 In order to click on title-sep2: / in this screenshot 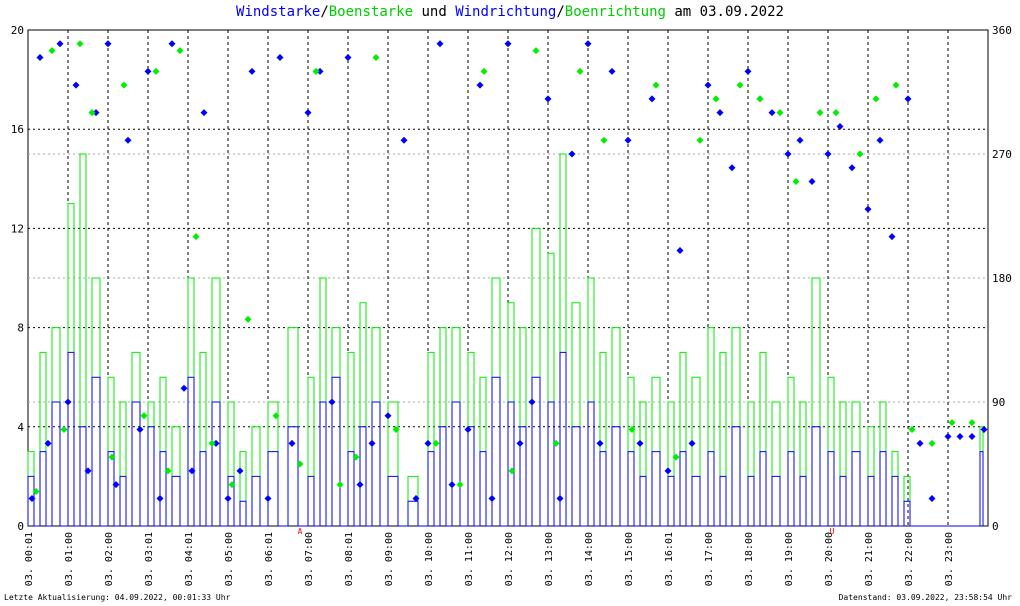, I will do `click(560, 12)`.